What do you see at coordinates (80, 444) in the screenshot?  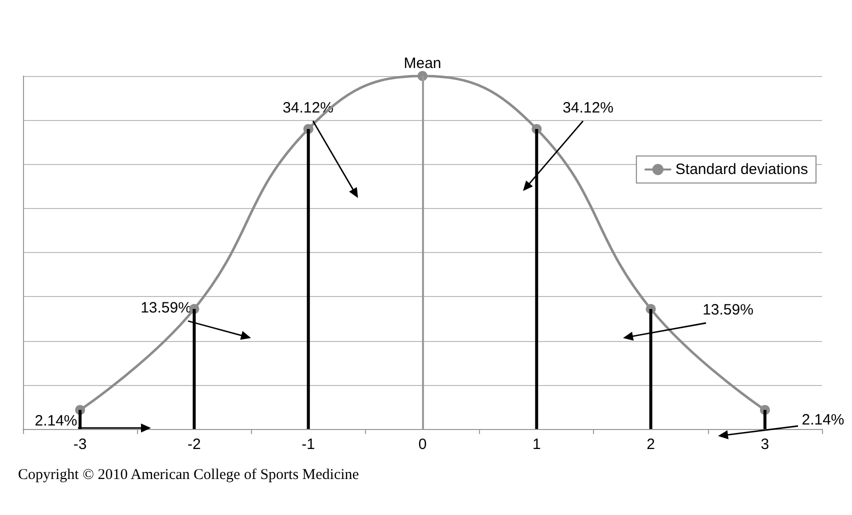 I see `x-tick-label: -3` at bounding box center [80, 444].